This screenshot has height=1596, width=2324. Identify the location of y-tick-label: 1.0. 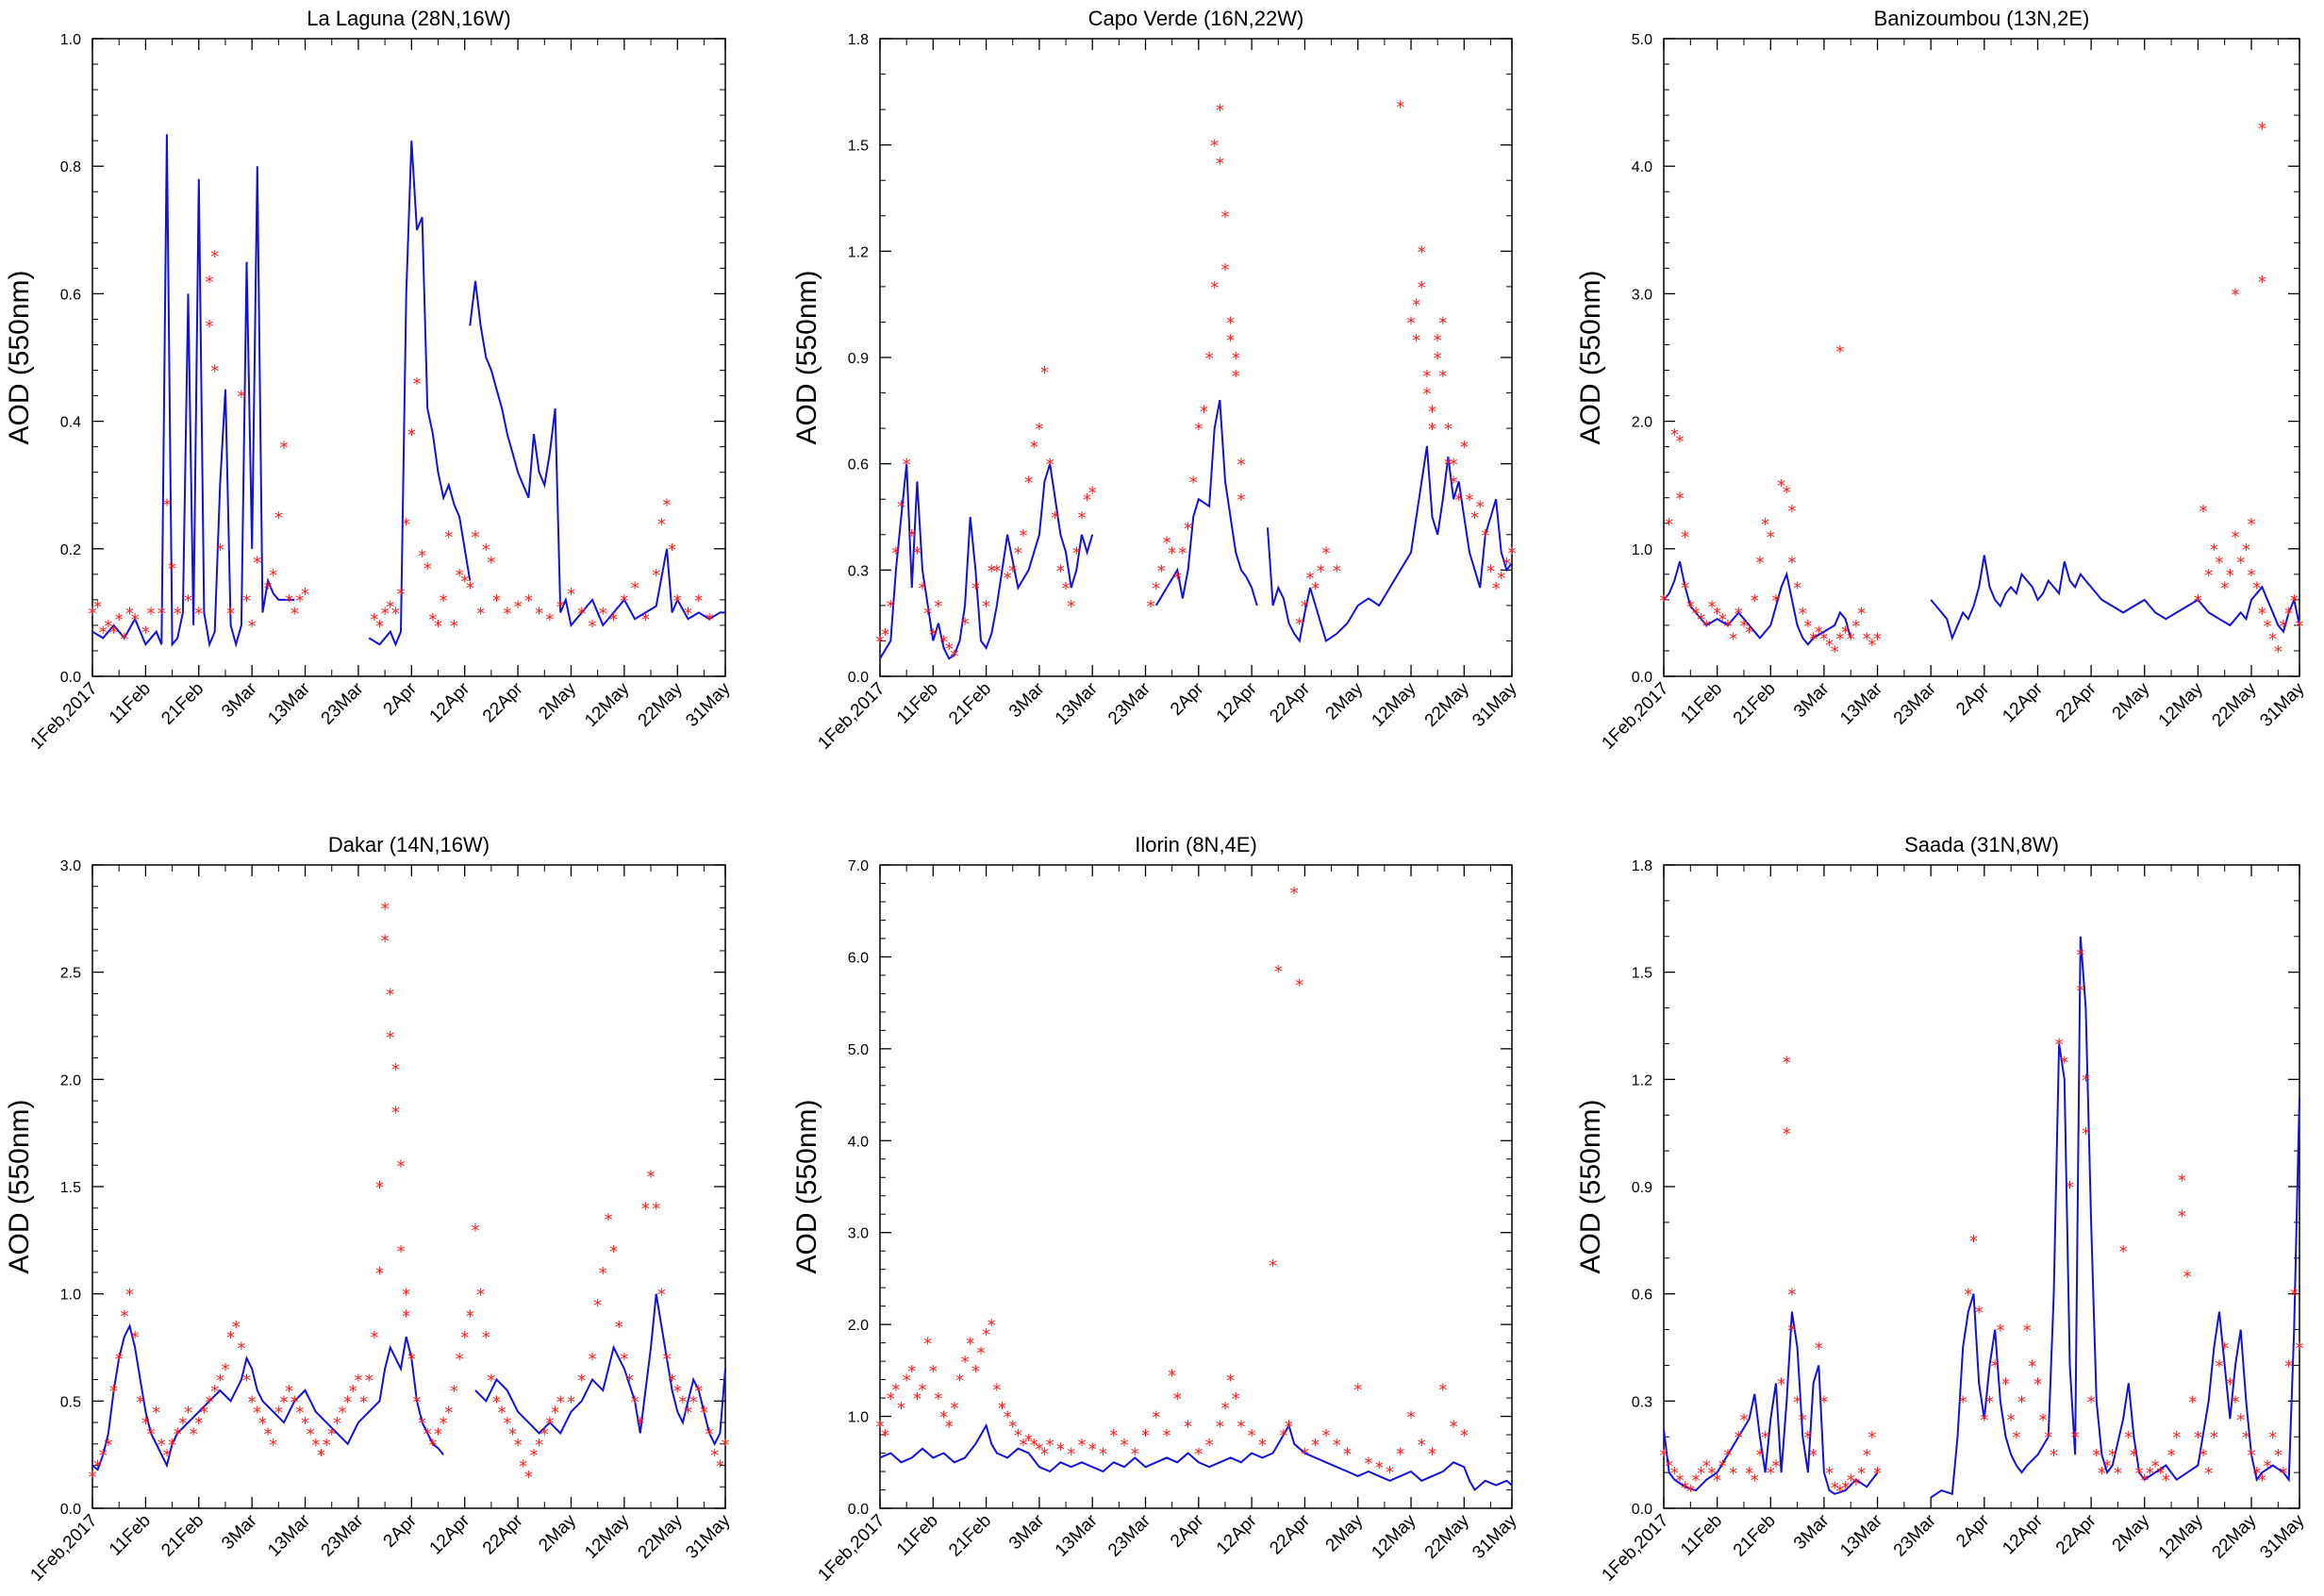
(71, 1296).